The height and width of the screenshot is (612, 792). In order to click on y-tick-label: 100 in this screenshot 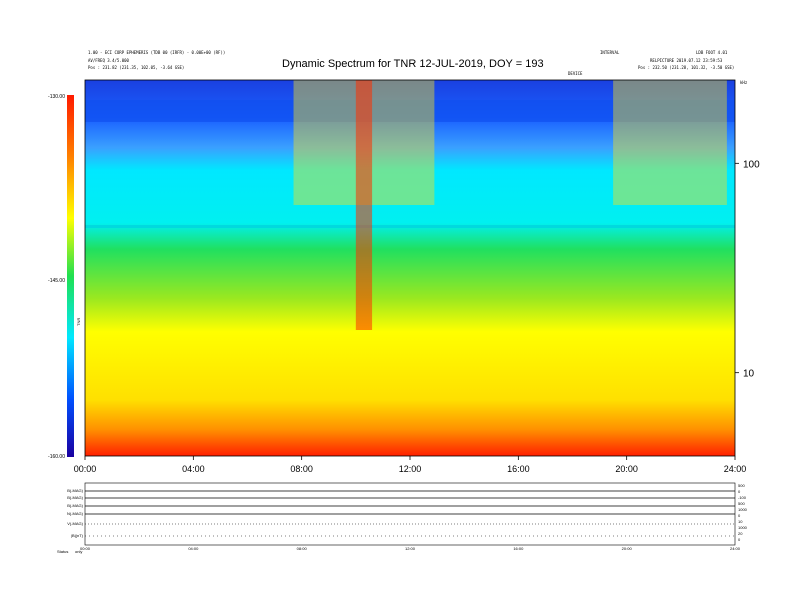, I will do `click(751, 164)`.